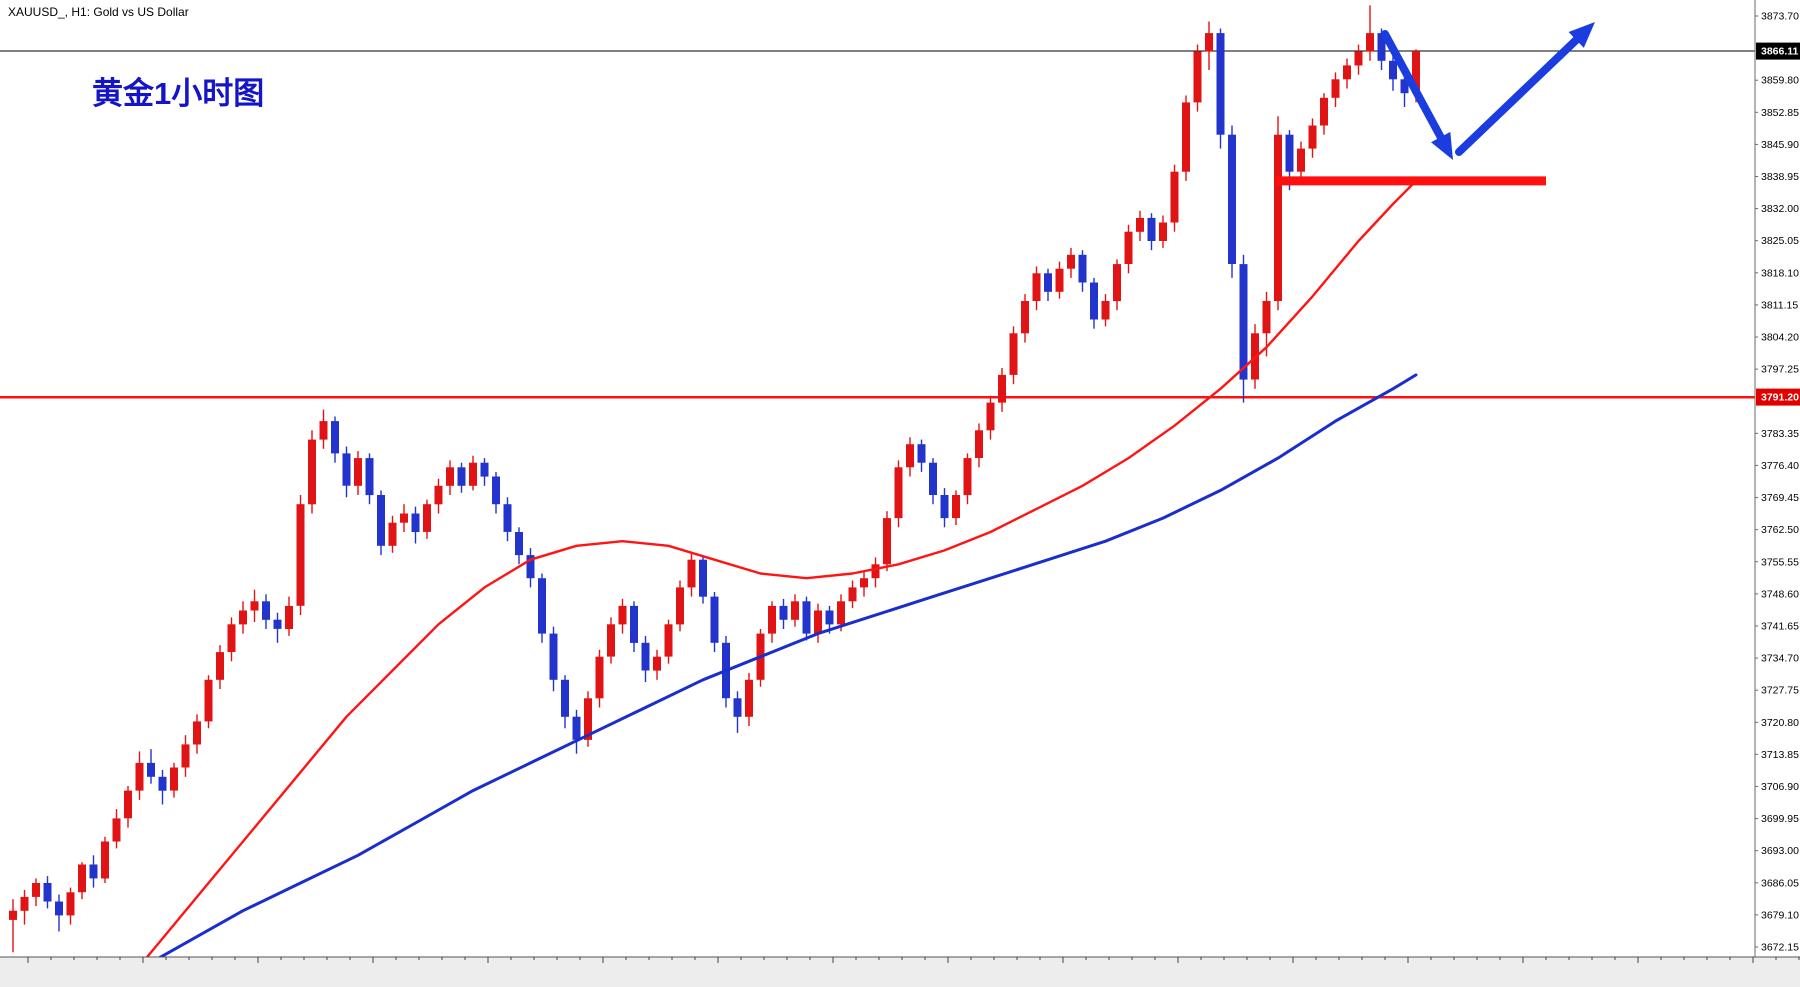 The width and height of the screenshot is (1800, 987). Describe the element at coordinates (1780, 627) in the screenshot. I see `price-axis-label: 3741.65` at that location.